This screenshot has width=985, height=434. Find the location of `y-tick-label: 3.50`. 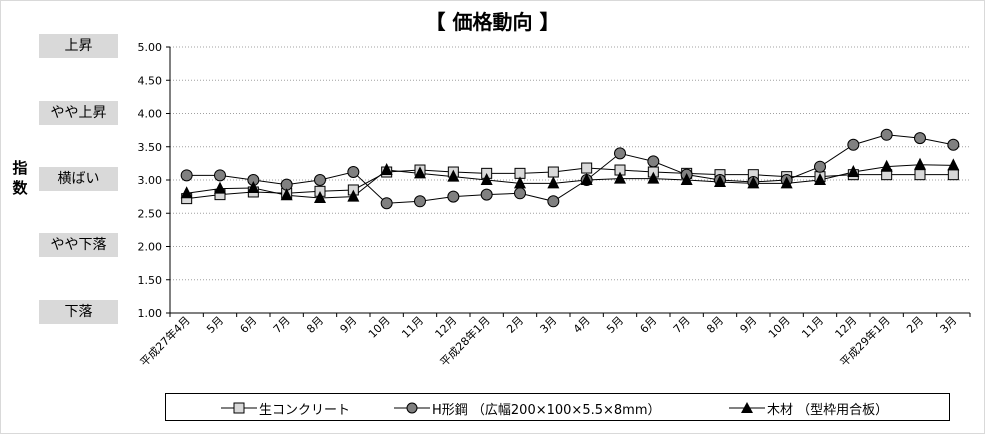

y-tick-label: 3.50 is located at coordinates (150, 147).